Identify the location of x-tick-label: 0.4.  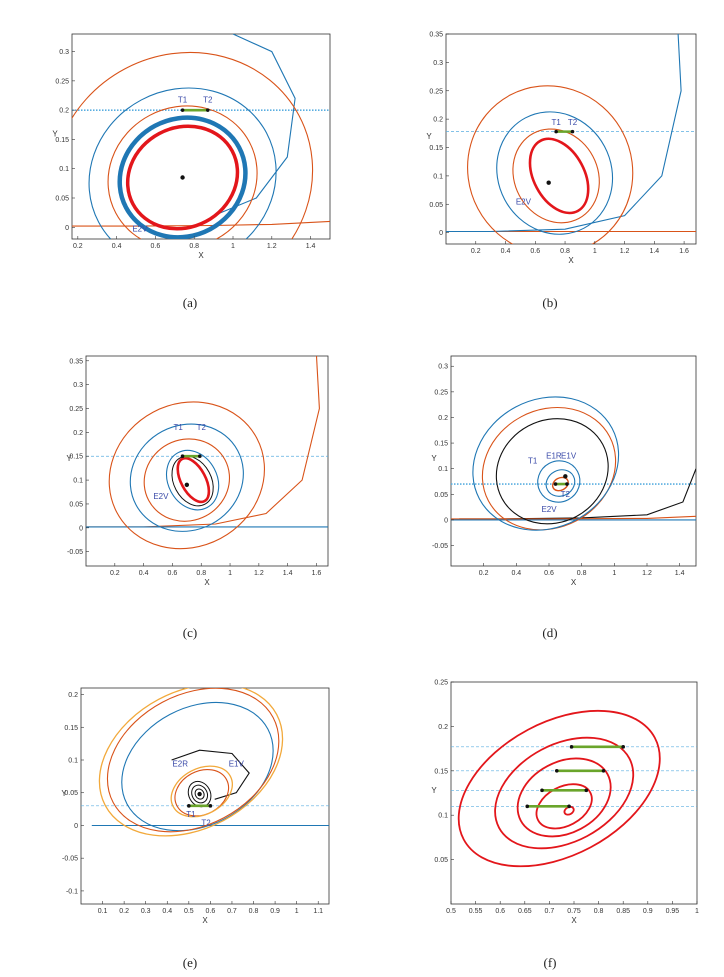
(516, 573).